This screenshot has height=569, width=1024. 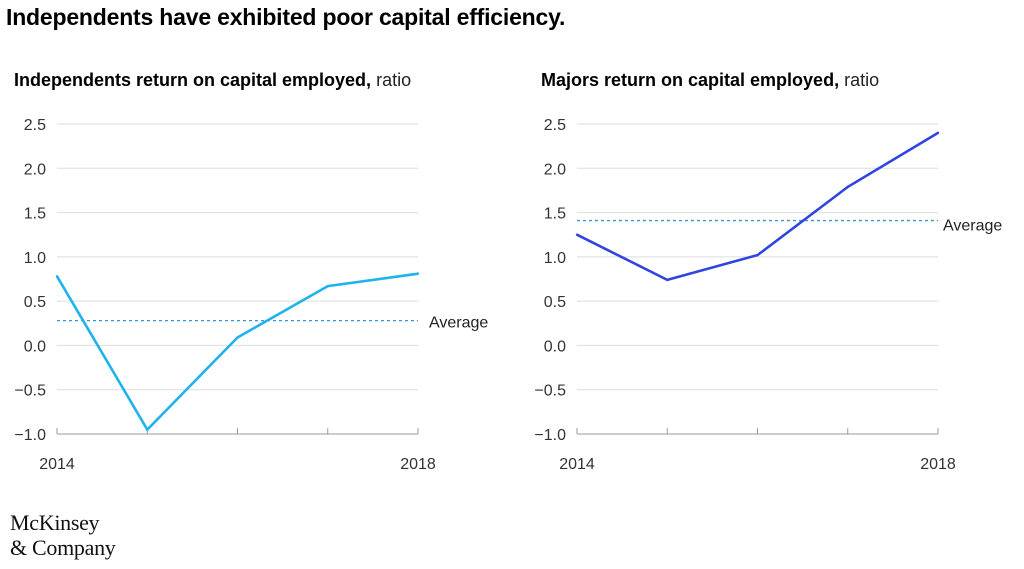 What do you see at coordinates (193, 80) in the screenshot?
I see `chart-title-text: Independents return on capital employed,` at bounding box center [193, 80].